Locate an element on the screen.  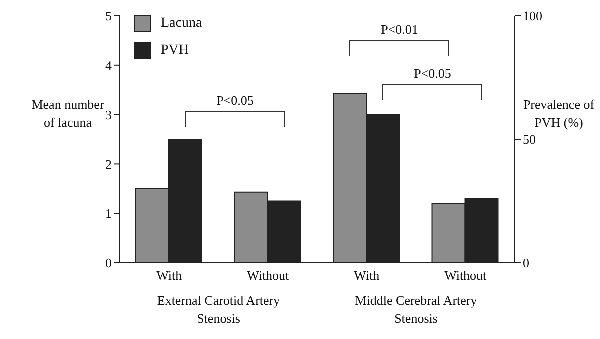
y-tick-label: 0 is located at coordinates (109, 263).